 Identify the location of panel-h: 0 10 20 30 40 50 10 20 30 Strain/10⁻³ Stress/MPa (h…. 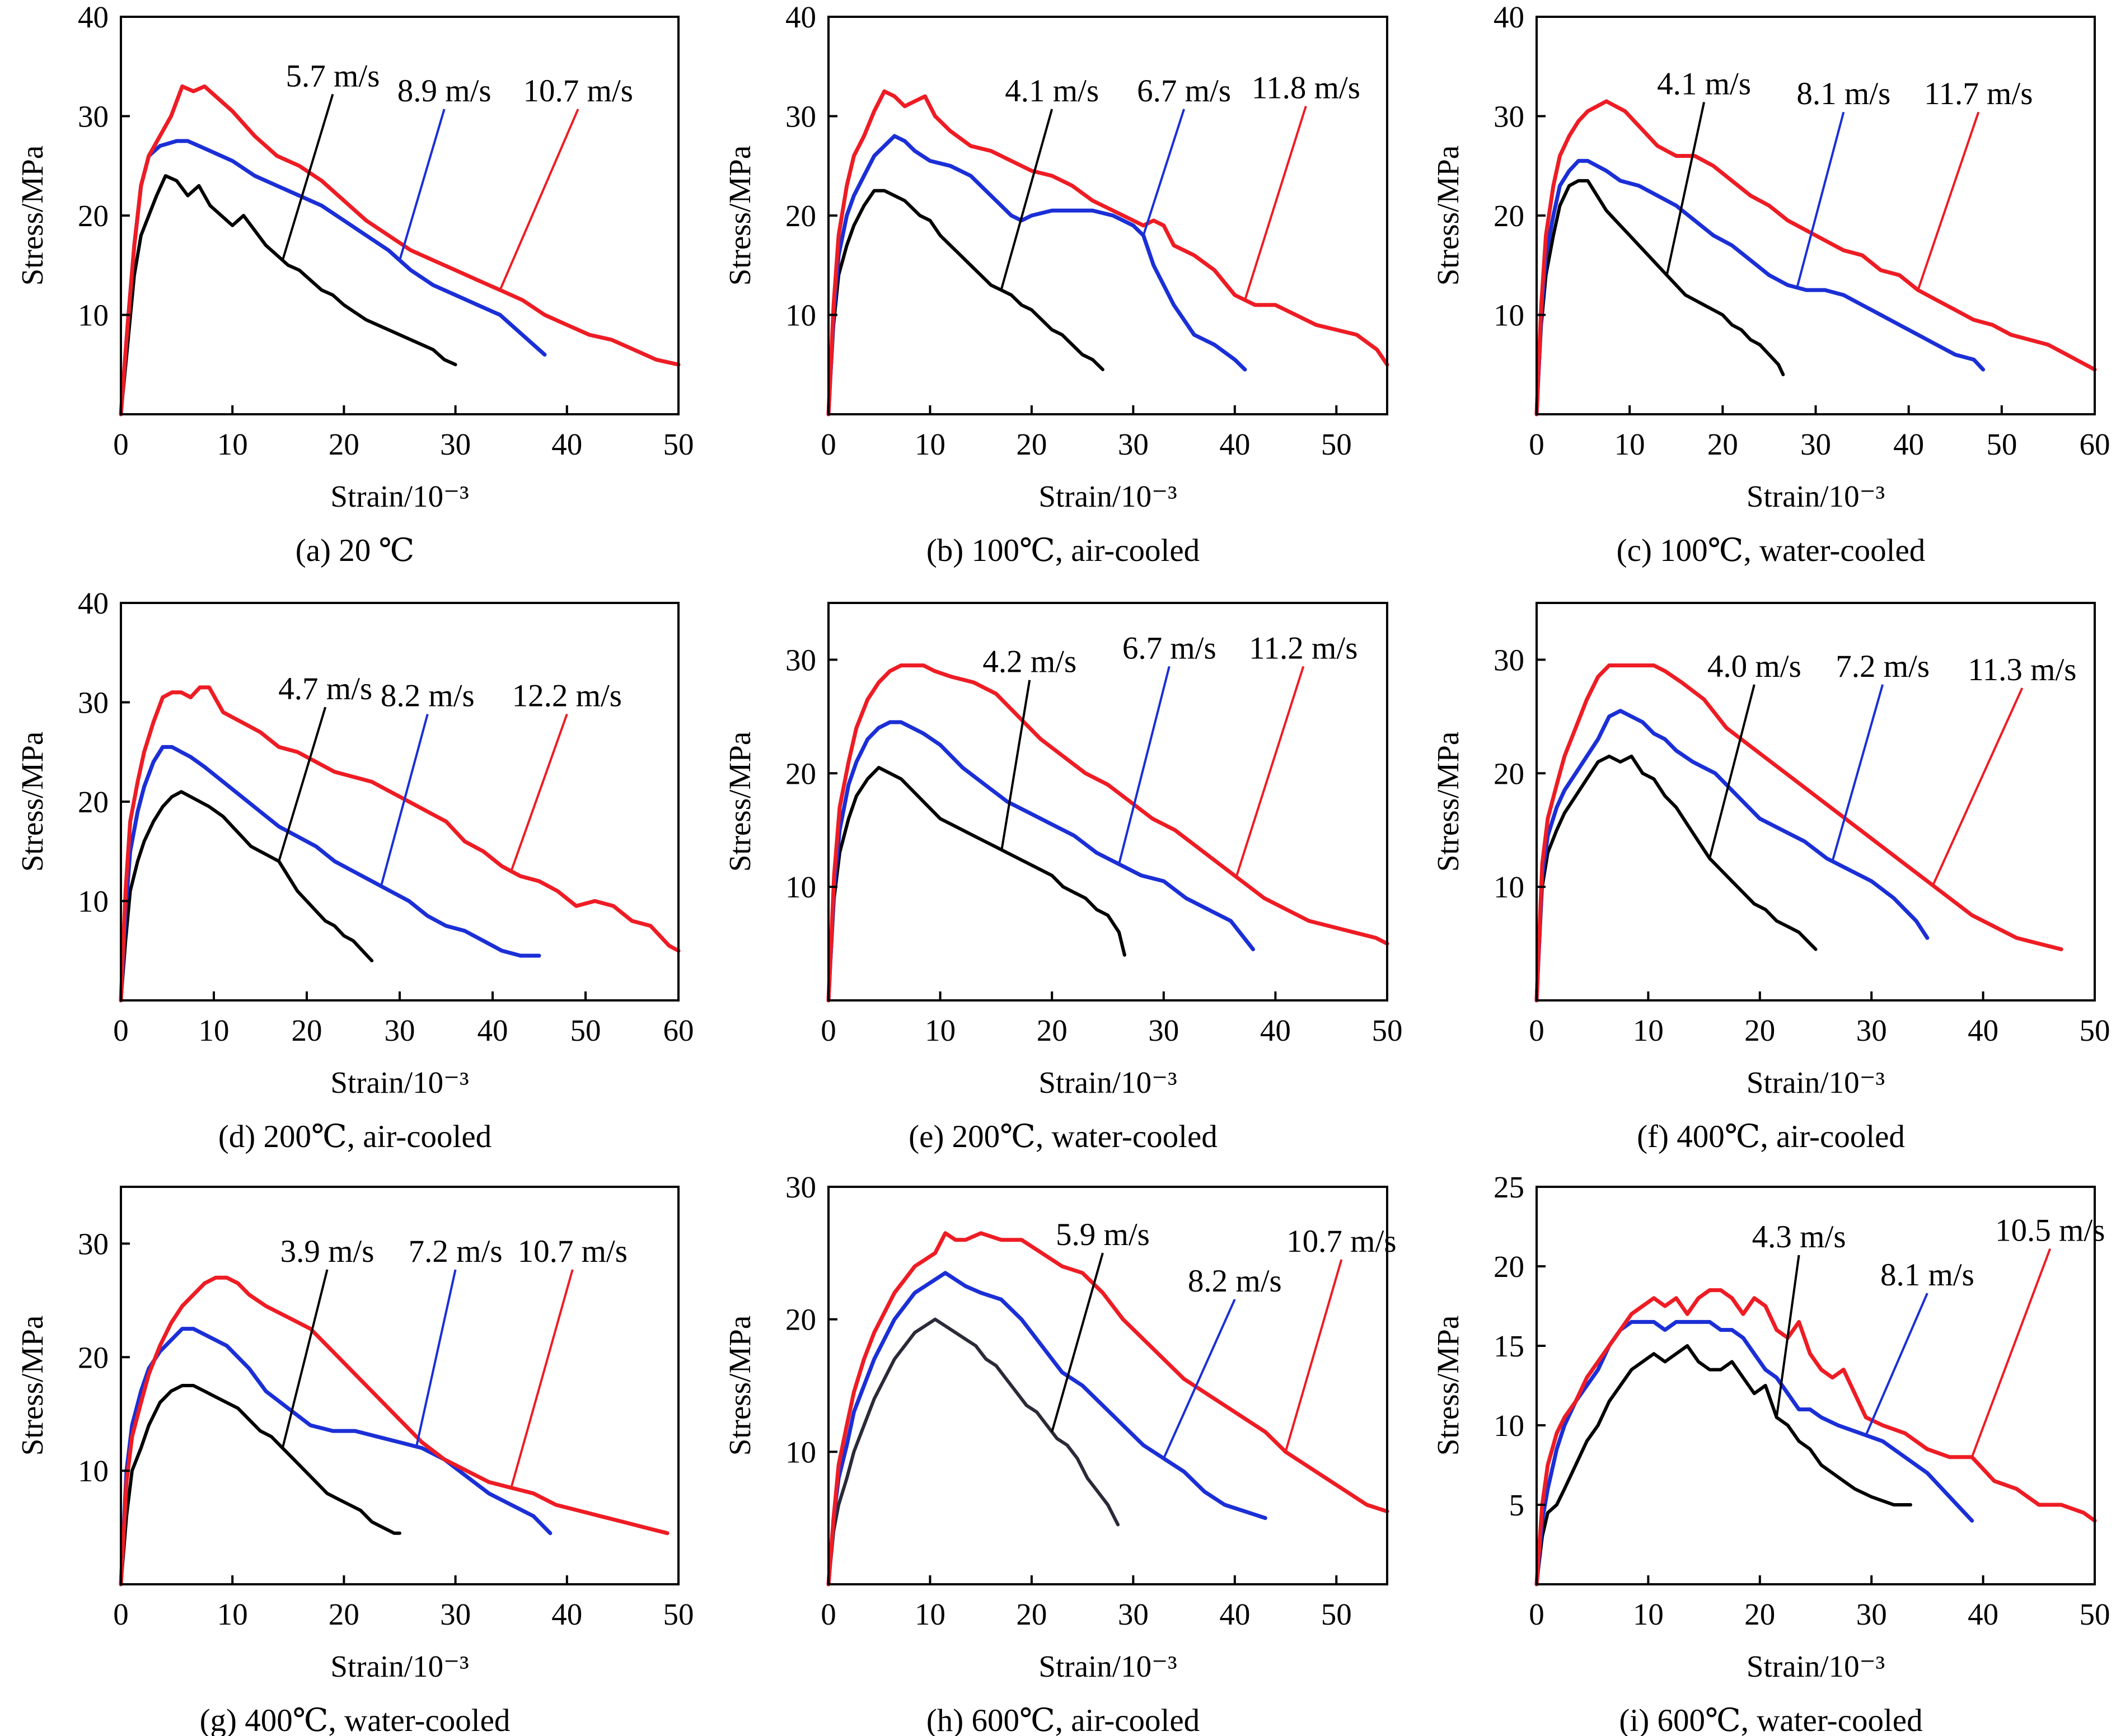
(1060, 1453).